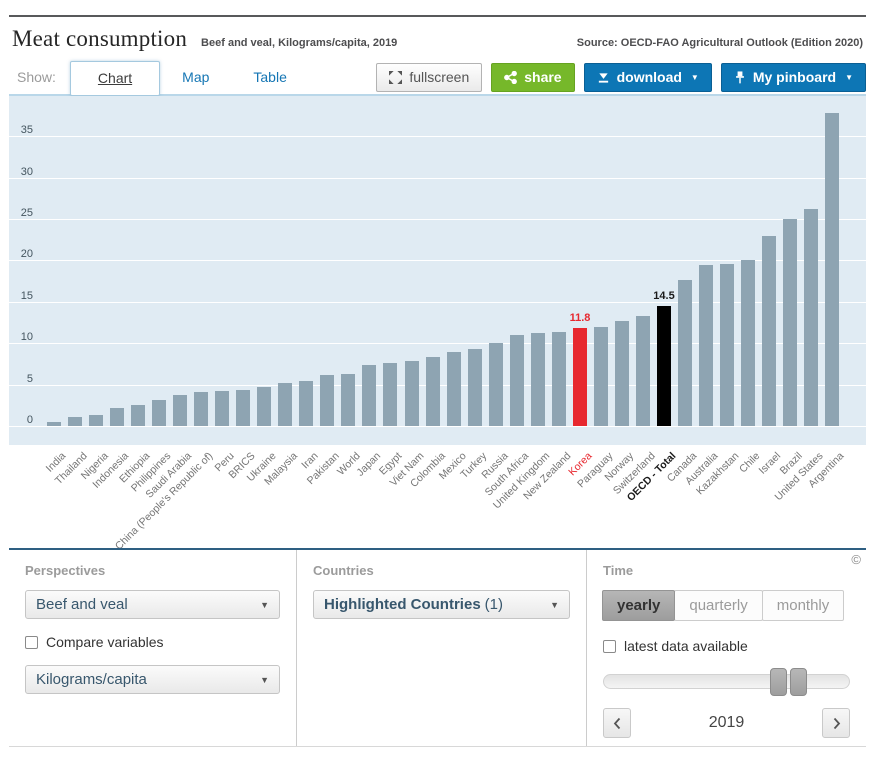 The width and height of the screenshot is (875, 781). What do you see at coordinates (343, 570) in the screenshot?
I see `countries-heading: Countries` at bounding box center [343, 570].